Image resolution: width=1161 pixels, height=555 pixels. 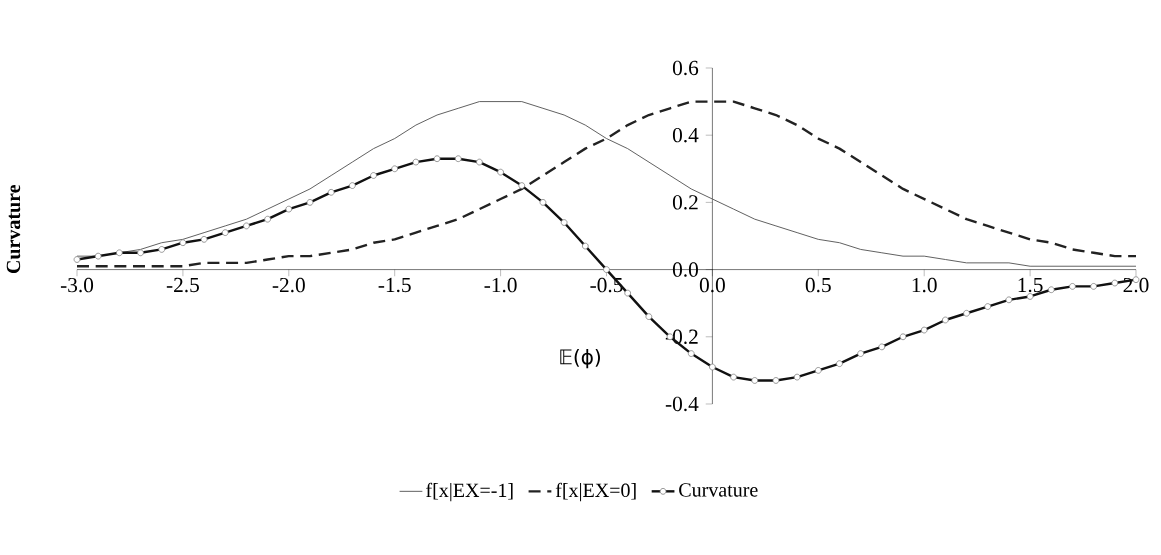 What do you see at coordinates (685, 202) in the screenshot?
I see `y-tick-label: 0.2` at bounding box center [685, 202].